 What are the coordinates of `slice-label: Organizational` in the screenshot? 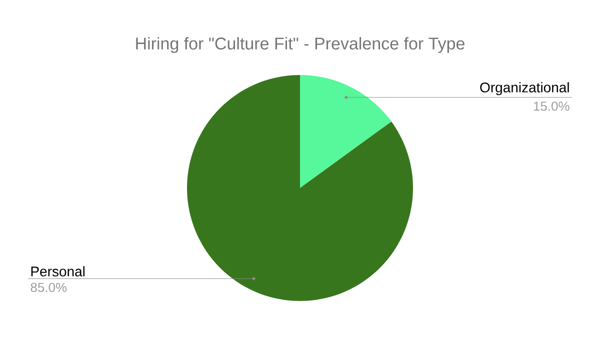 It's located at (524, 89).